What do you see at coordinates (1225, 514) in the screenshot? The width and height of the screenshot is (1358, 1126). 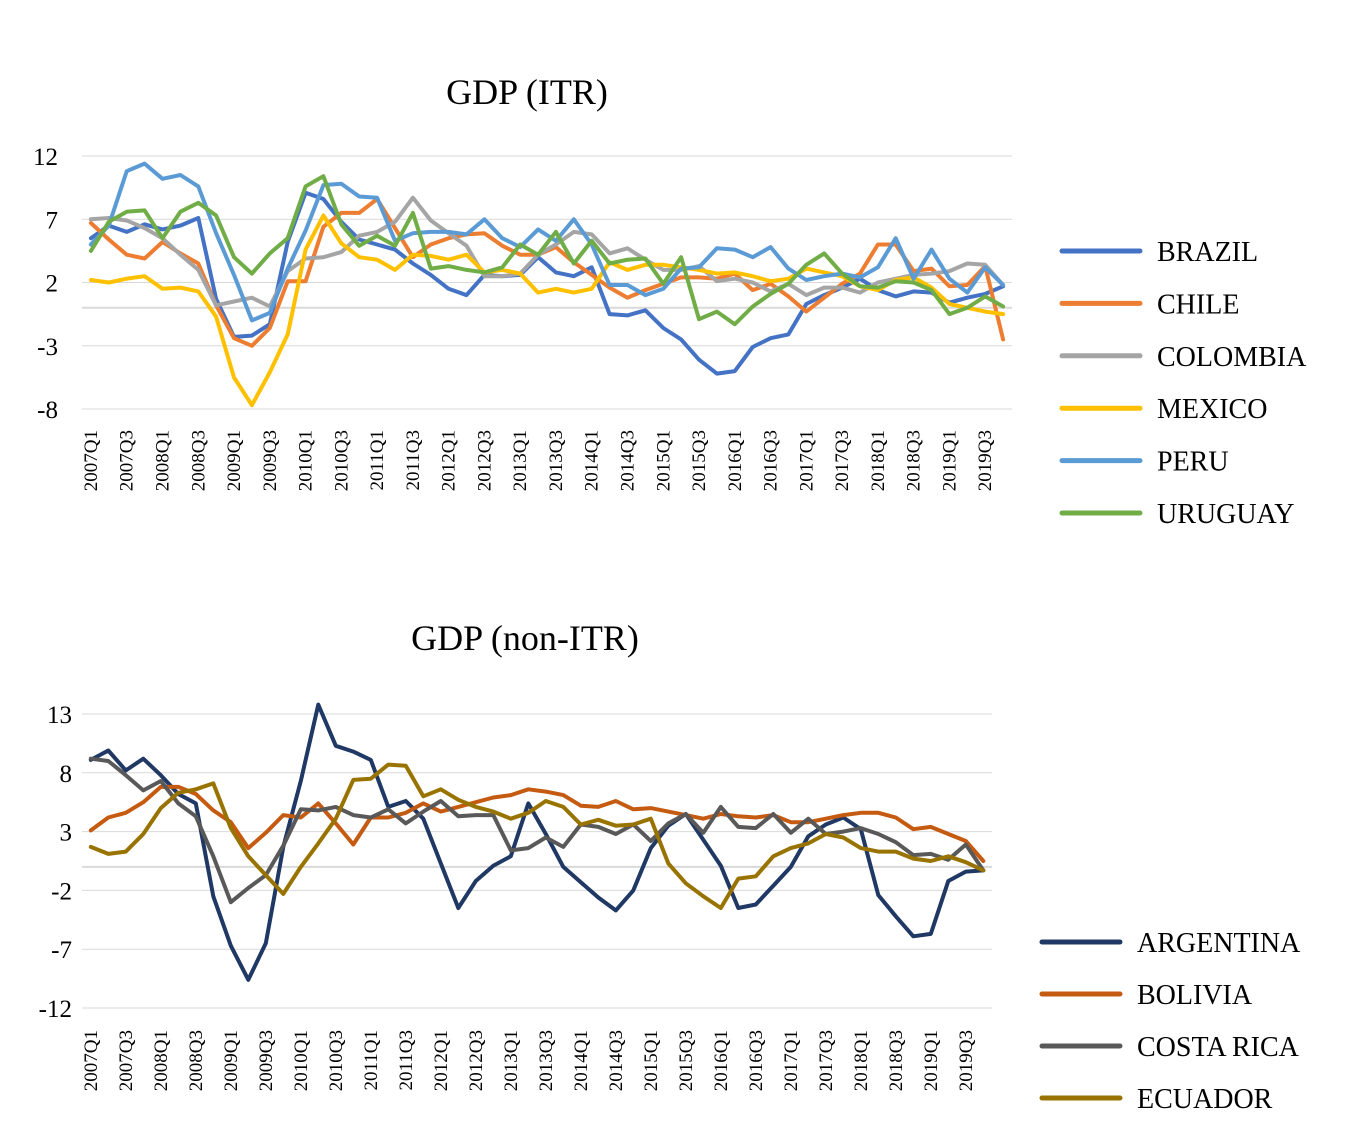 I see `legend-label: URUGUAY` at bounding box center [1225, 514].